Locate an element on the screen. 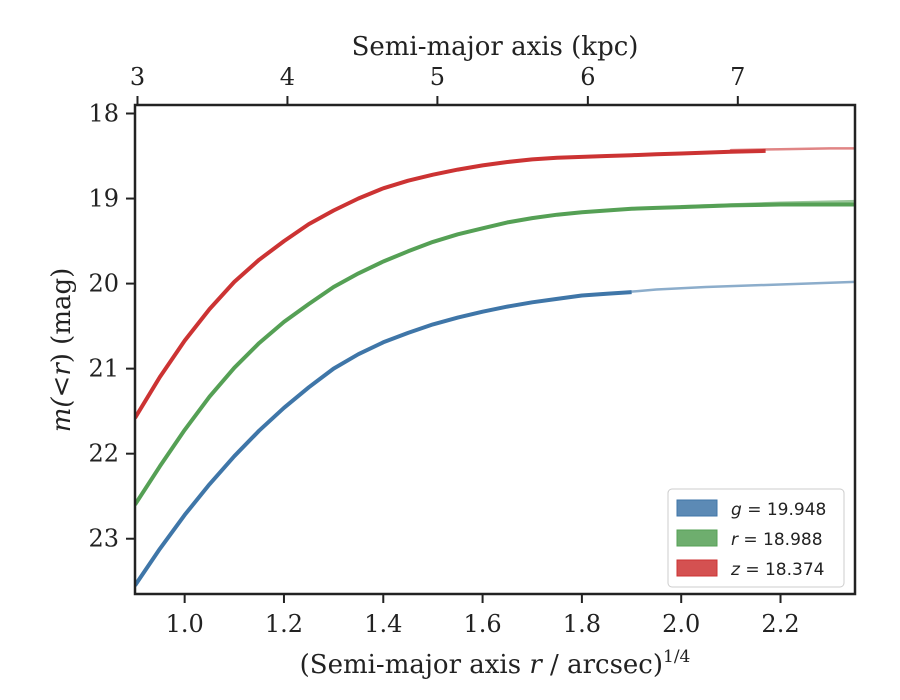 Image resolution: width=900 pixels, height=700 pixels. x-tick-label: 2.2 is located at coordinates (780, 624).